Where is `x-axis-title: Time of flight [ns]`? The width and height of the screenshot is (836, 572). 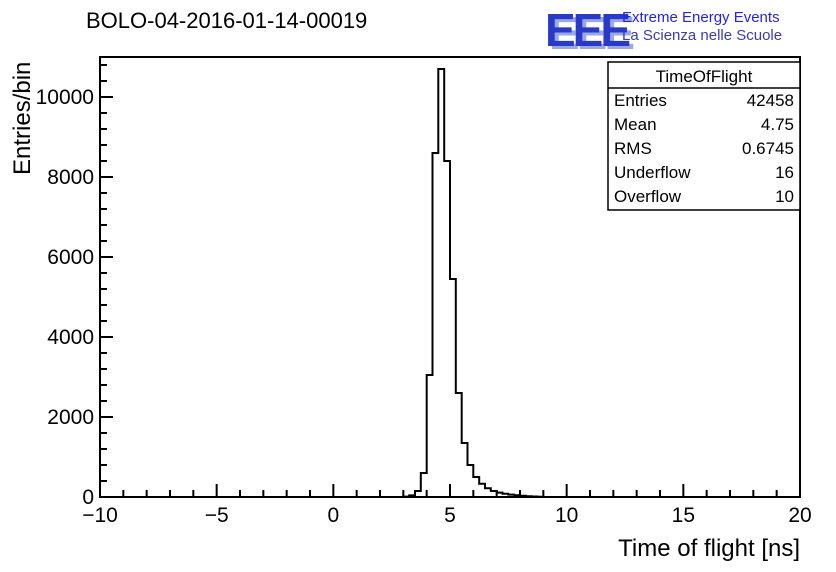
x-axis-title: Time of flight [ns] is located at coordinates (709, 548).